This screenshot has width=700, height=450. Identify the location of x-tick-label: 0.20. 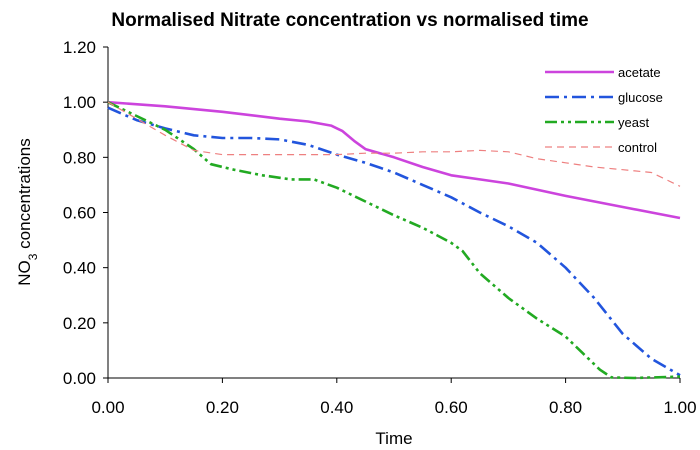
(222, 407).